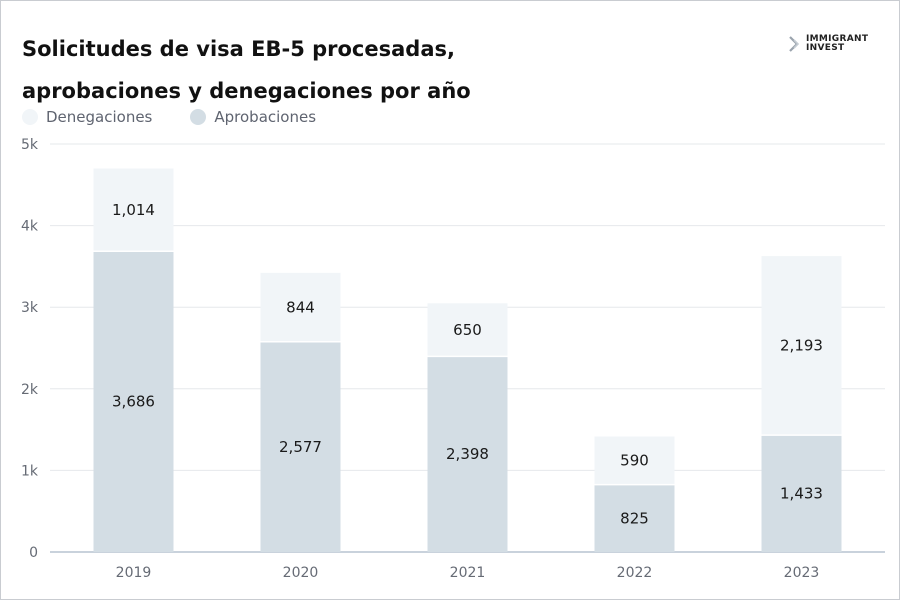 The image size is (900, 600). I want to click on legend-label-approvals: Aprobaciones, so click(265, 117).